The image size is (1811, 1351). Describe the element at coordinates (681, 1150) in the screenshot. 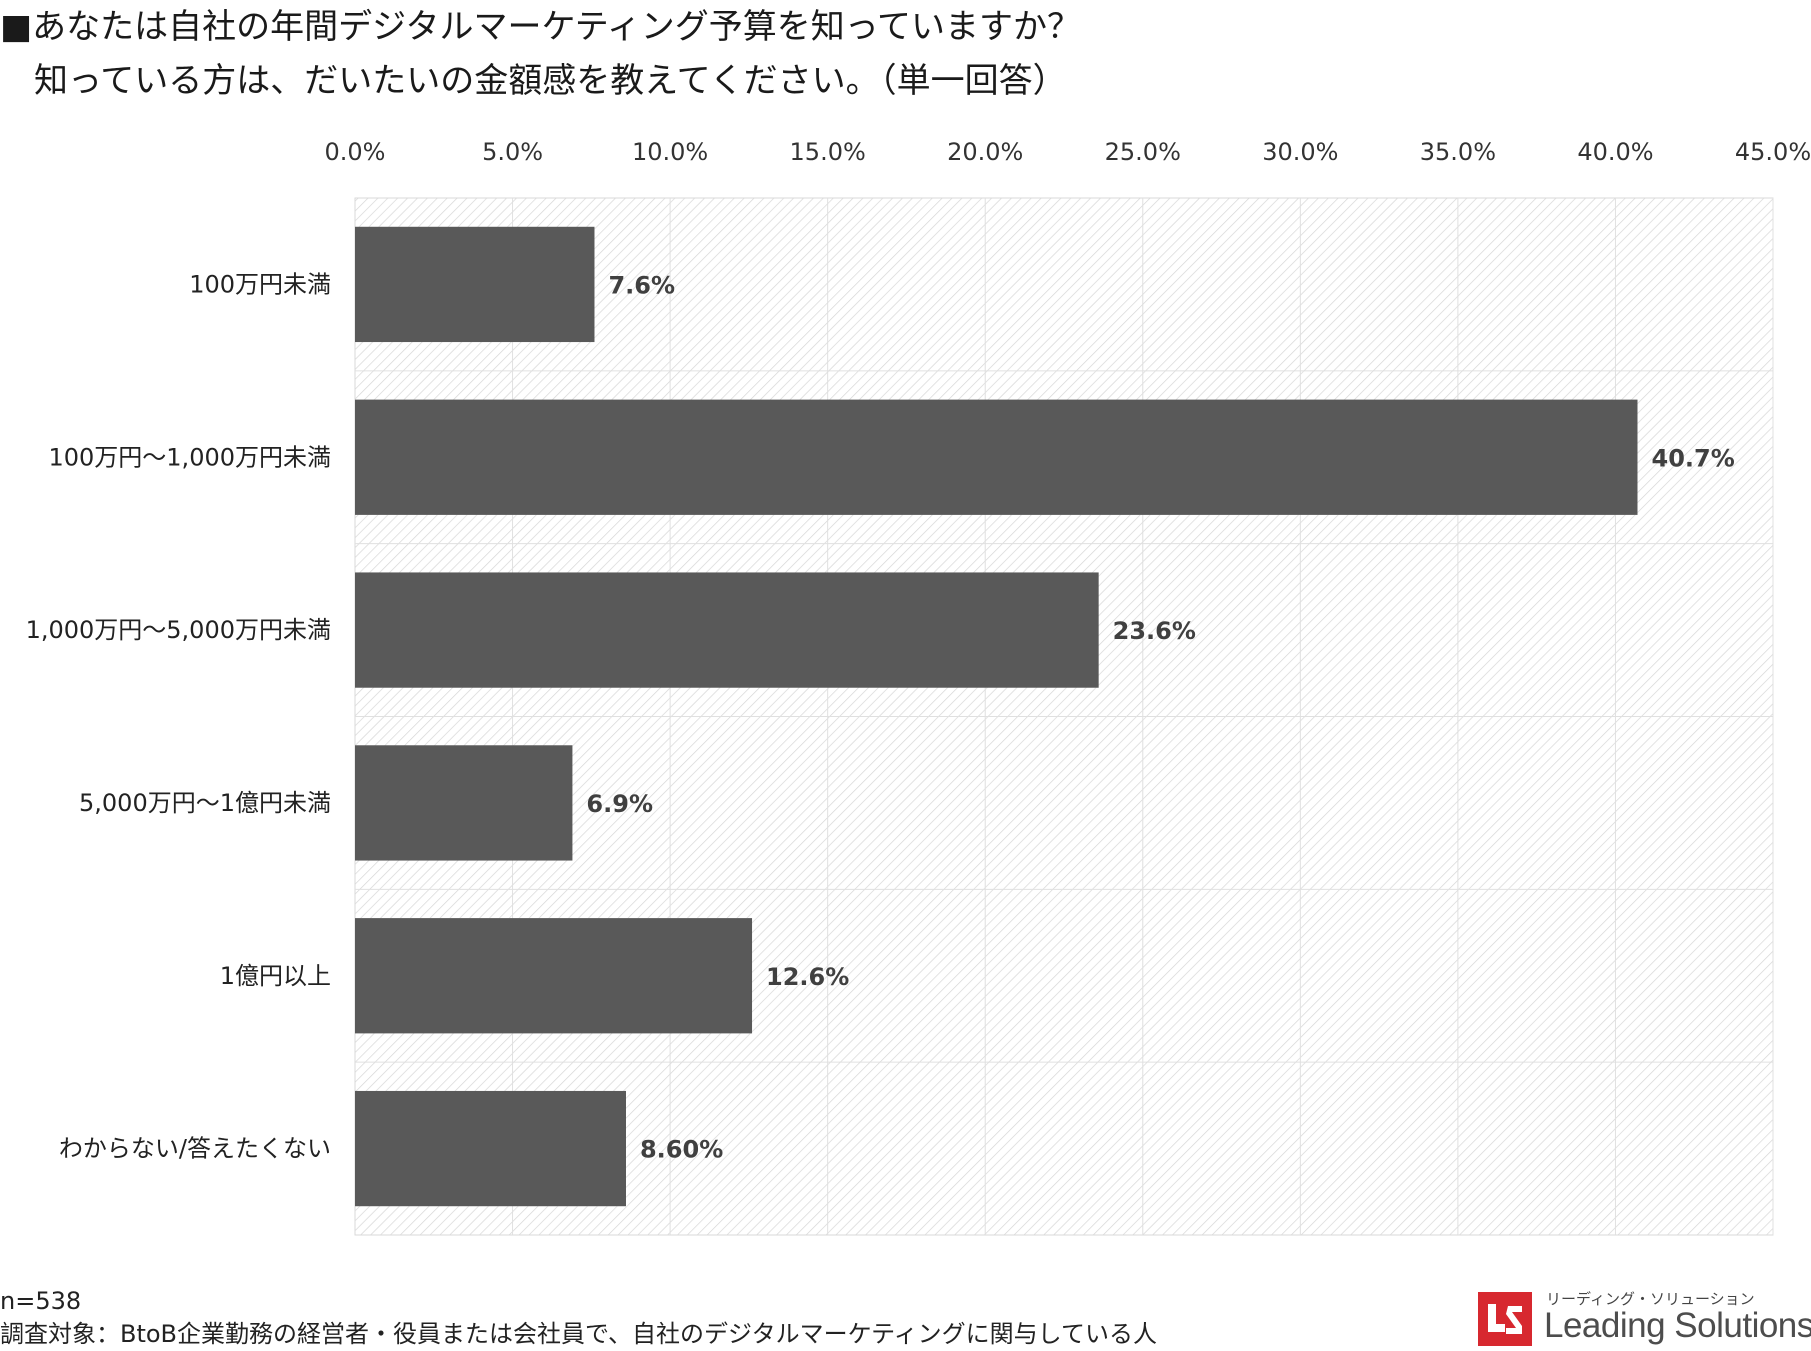

I see `value-label: 8.60%` at that location.